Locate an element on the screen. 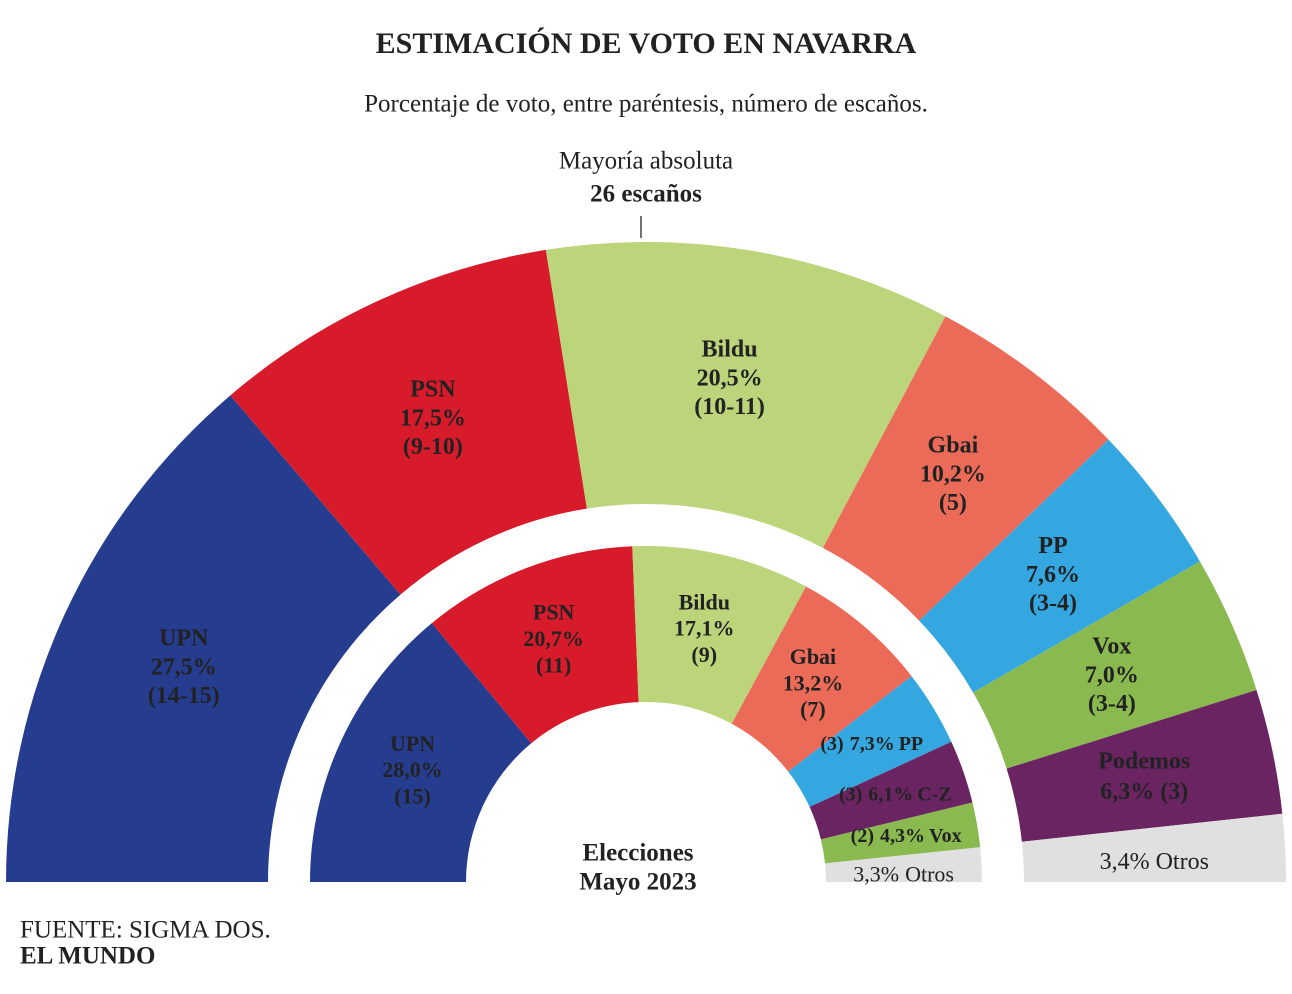  seats-label: (11) is located at coordinates (553, 665).